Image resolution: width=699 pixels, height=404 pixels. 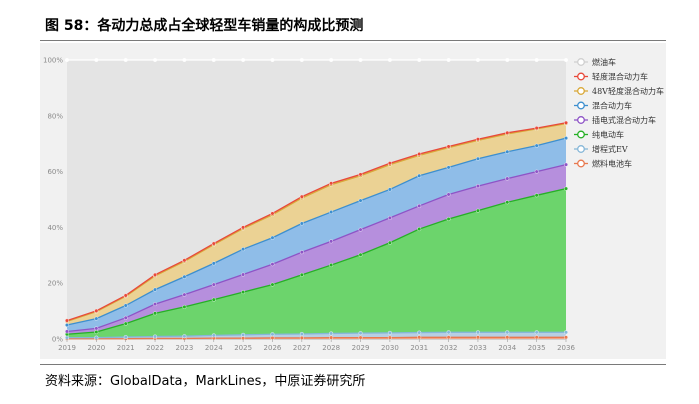 What do you see at coordinates (96, 348) in the screenshot?
I see `x-tick-label: 2020` at bounding box center [96, 348].